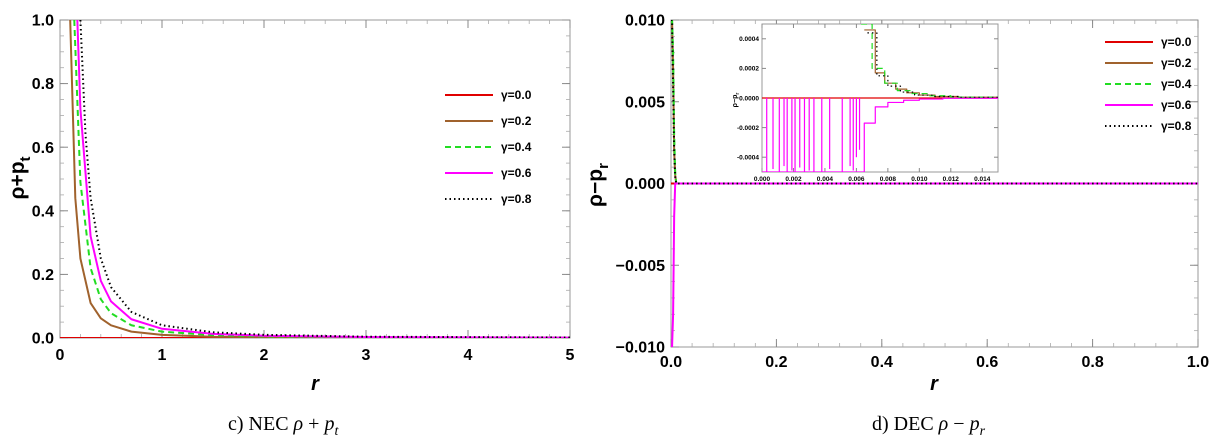  I want to click on inset-series-group, so click(880, 98).